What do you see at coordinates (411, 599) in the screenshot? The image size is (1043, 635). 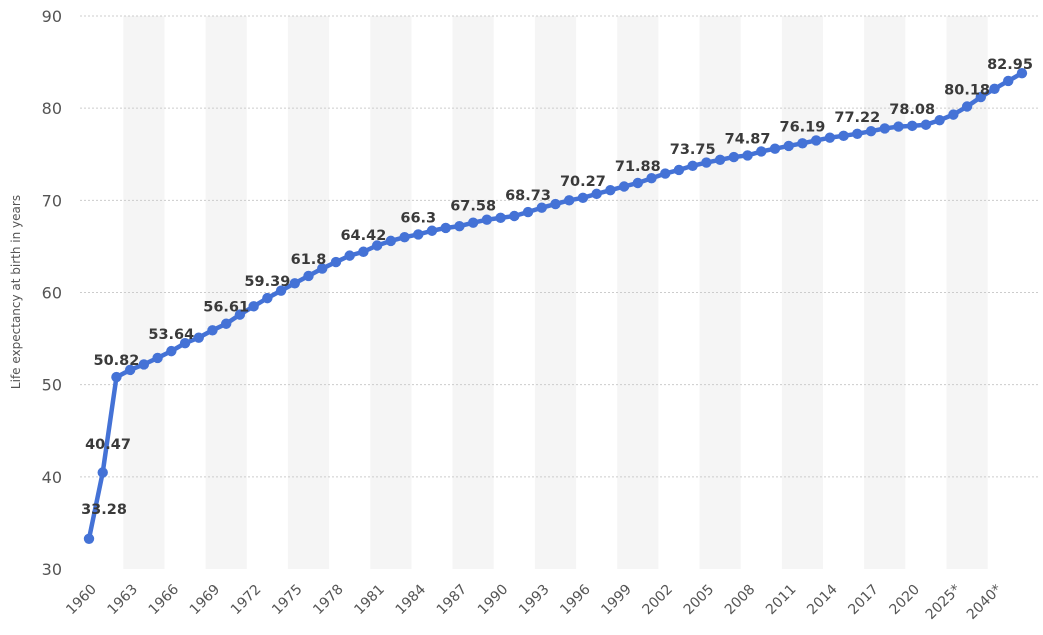 I see `x-tick-label: 1984` at bounding box center [411, 599].